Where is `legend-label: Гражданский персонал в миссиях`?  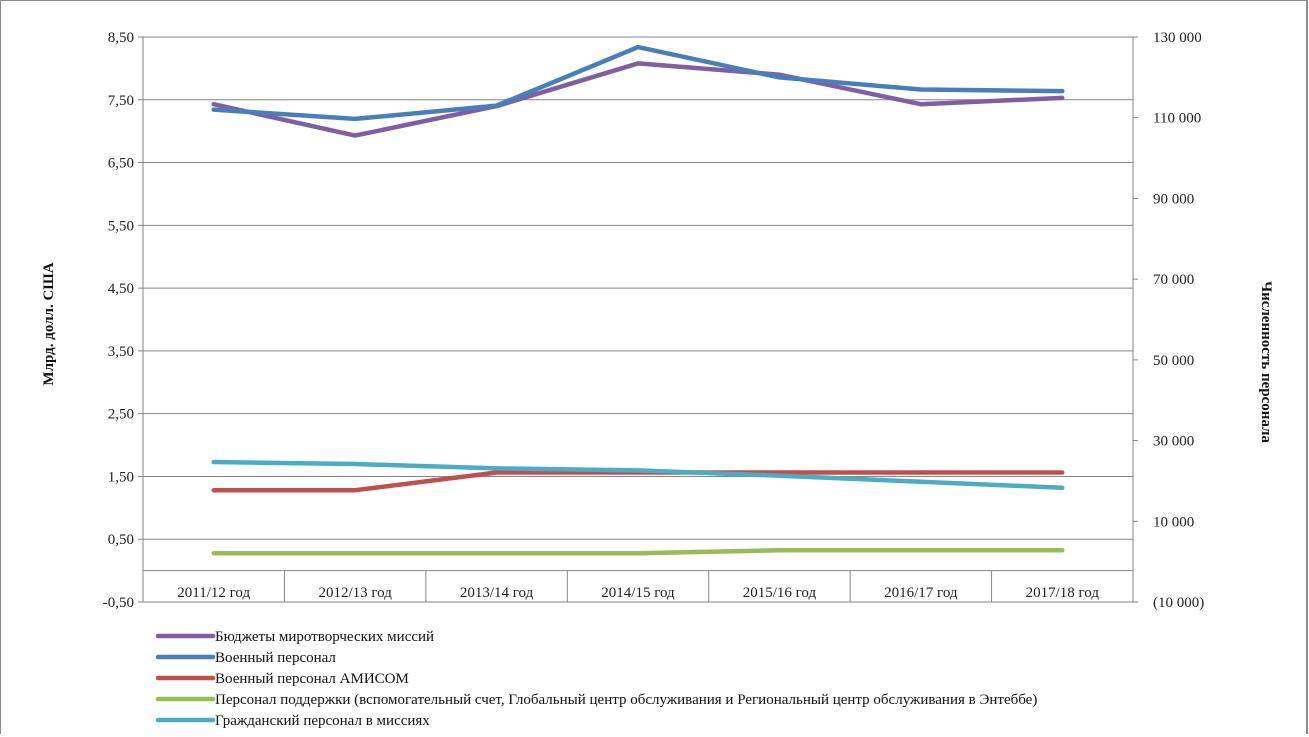
legend-label: Гражданский персонал в миссиях is located at coordinates (322, 721).